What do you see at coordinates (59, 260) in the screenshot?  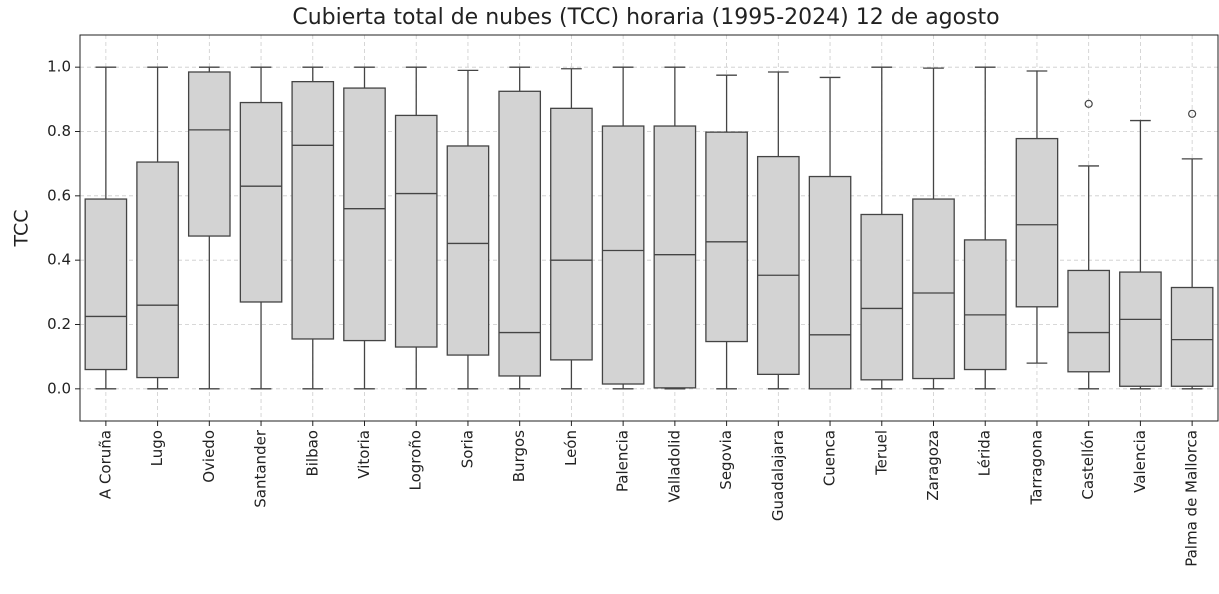 I see `y-tick-label: 0.4` at bounding box center [59, 260].